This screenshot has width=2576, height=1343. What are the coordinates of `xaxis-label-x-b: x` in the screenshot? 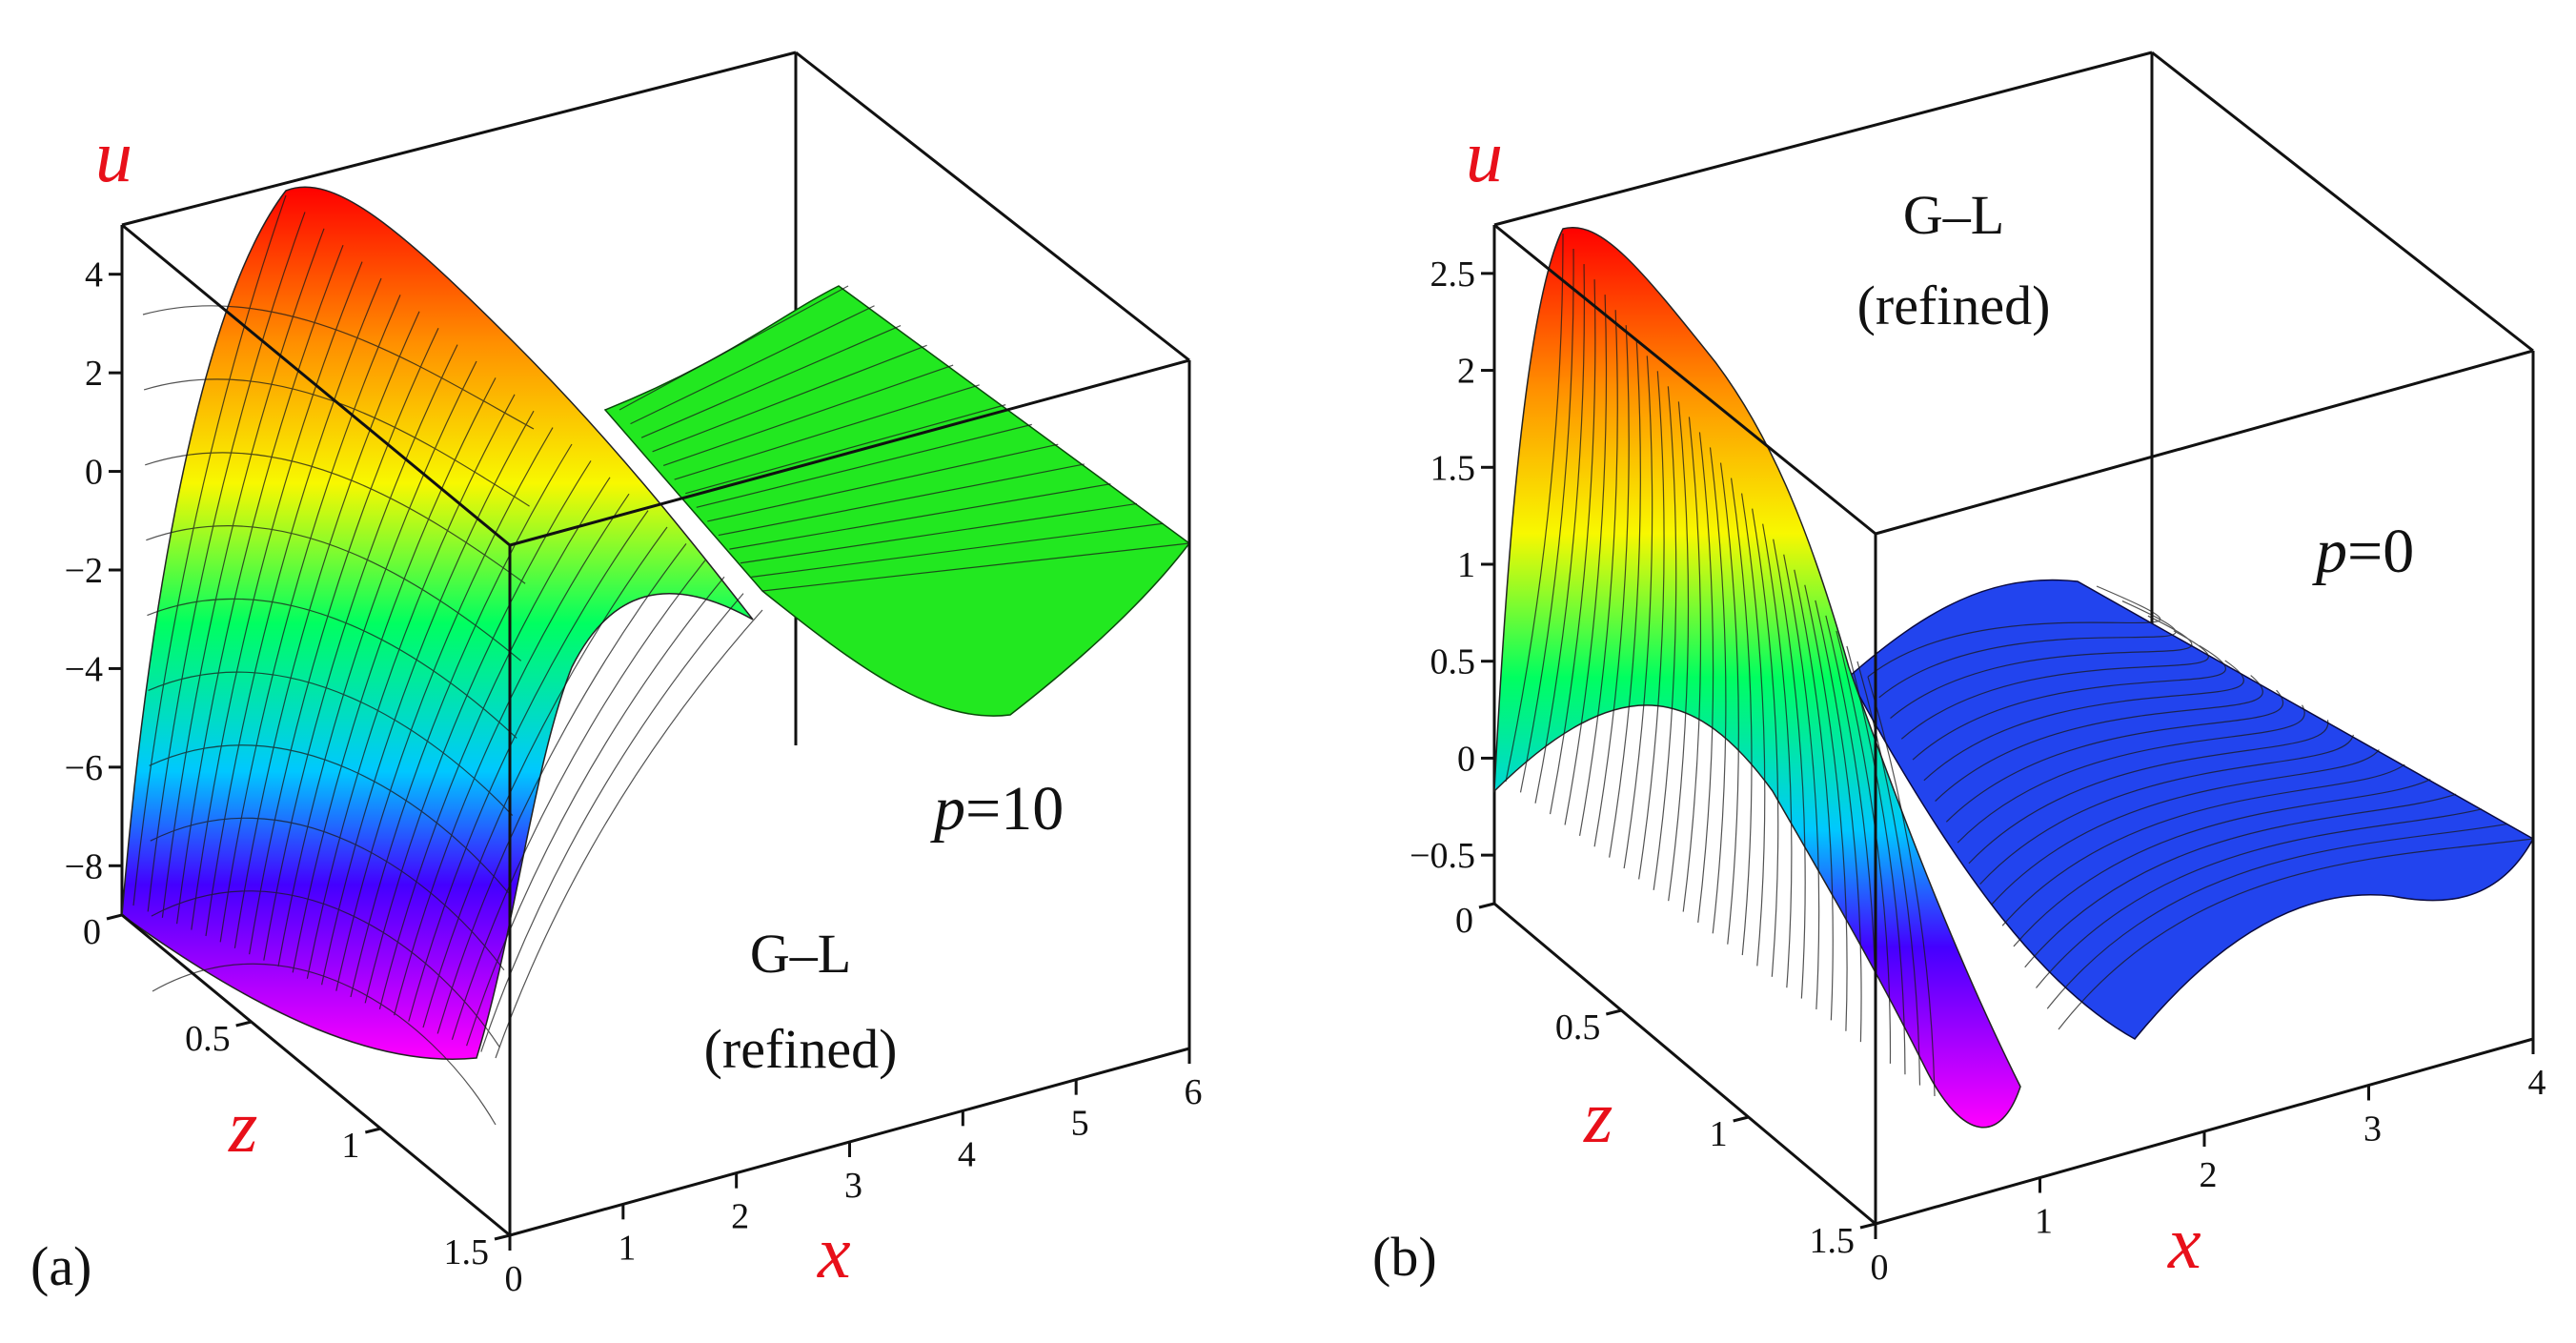 It's located at (2184, 1242).